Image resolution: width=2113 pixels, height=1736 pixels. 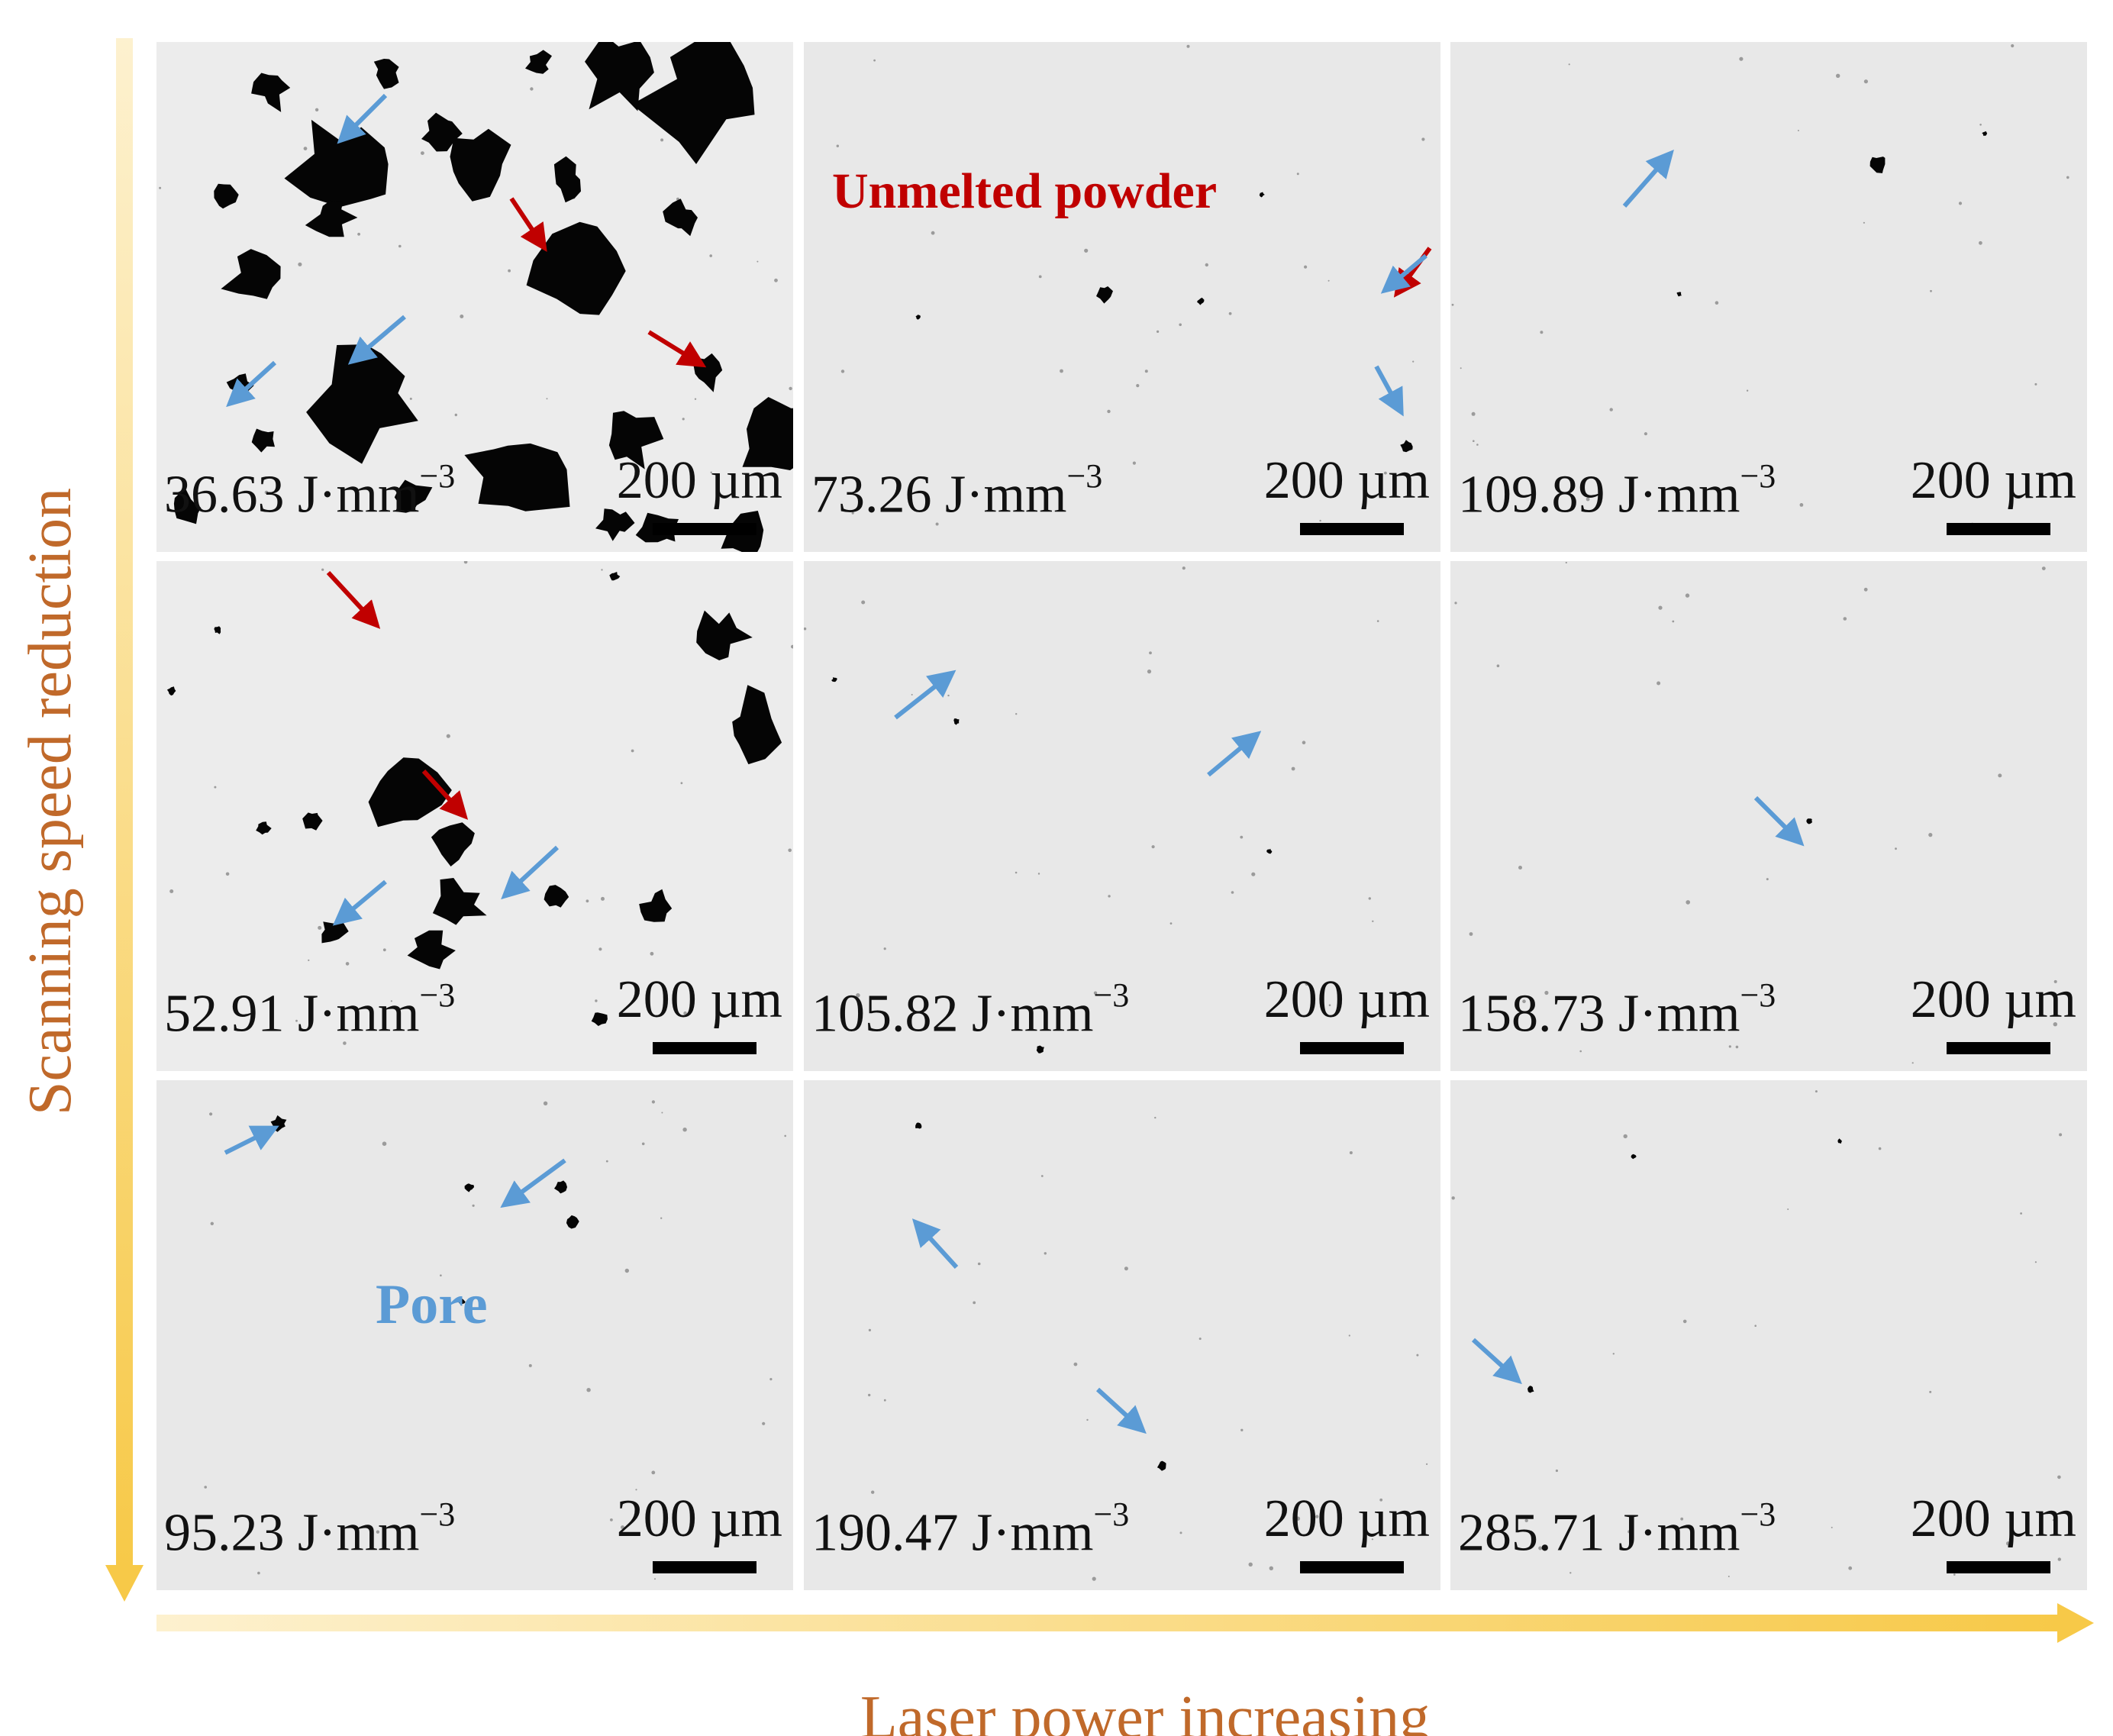 I want to click on micrograph-panel: 36.63 J·mm−3 200 µm, so click(x=474, y=297).